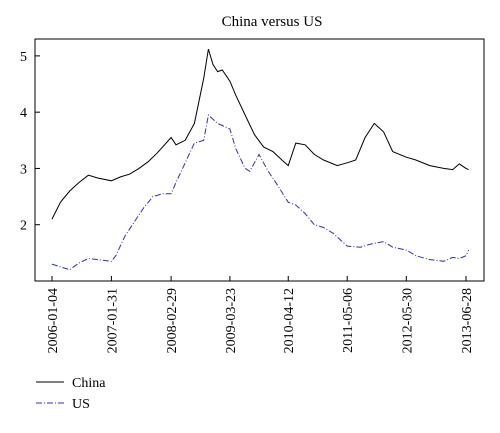  What do you see at coordinates (231, 320) in the screenshot?
I see `x-tick-label: 2009-03-23` at bounding box center [231, 320].